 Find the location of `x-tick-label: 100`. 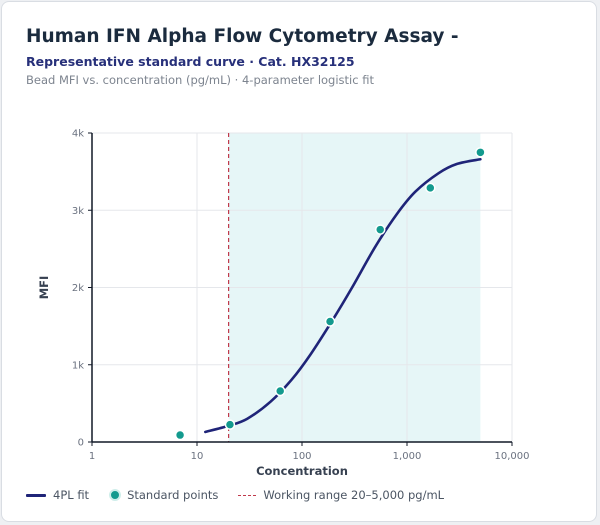

x-tick-label: 100 is located at coordinates (301, 456).